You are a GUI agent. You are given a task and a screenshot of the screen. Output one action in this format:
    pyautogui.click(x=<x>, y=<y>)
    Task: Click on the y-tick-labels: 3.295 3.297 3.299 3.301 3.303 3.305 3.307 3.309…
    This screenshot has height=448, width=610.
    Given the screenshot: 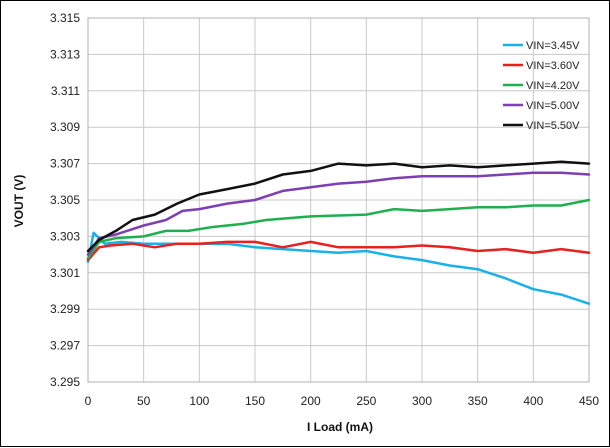 What is the action you would take?
    pyautogui.click(x=65, y=200)
    